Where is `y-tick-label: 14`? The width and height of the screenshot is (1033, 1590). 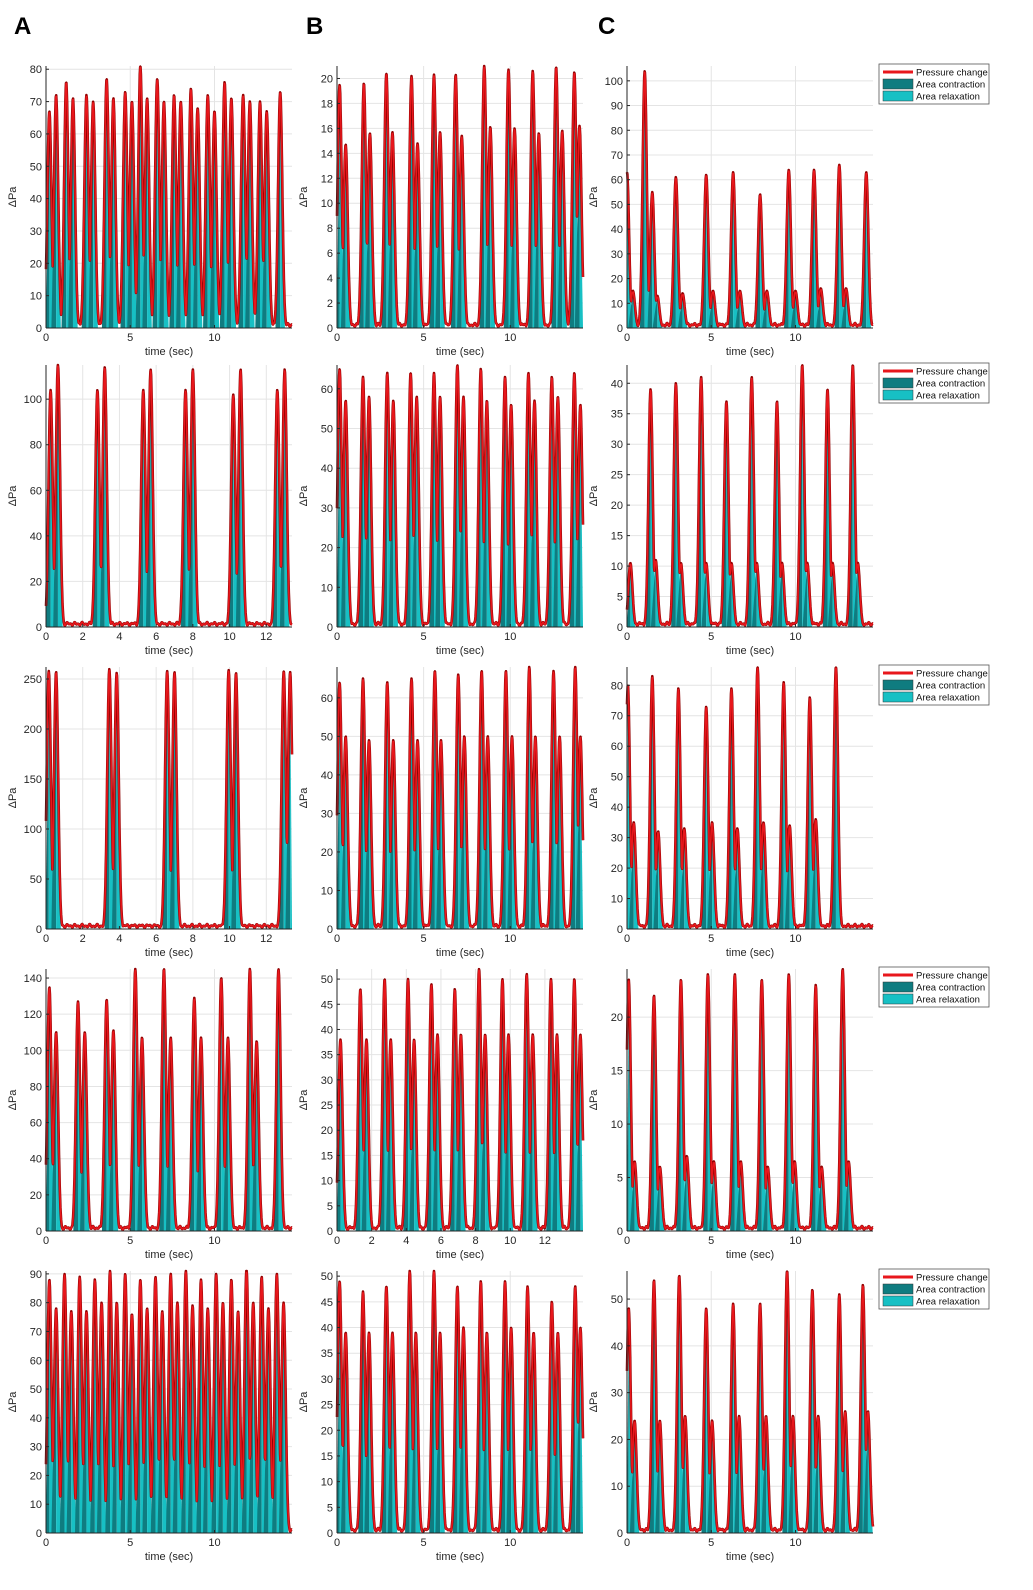
y-tick-label: 14 is located at coordinates (327, 154).